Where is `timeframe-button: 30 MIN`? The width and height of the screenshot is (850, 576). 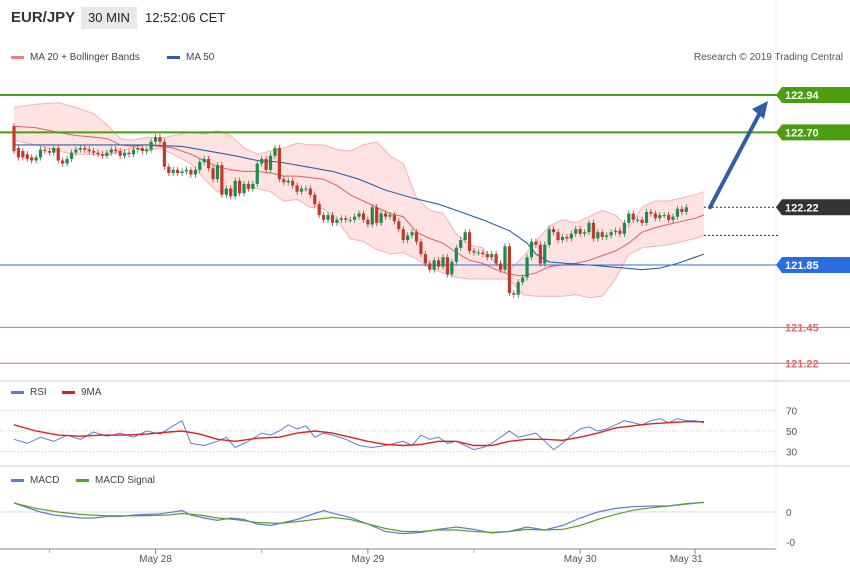 timeframe-button: 30 MIN is located at coordinates (109, 18).